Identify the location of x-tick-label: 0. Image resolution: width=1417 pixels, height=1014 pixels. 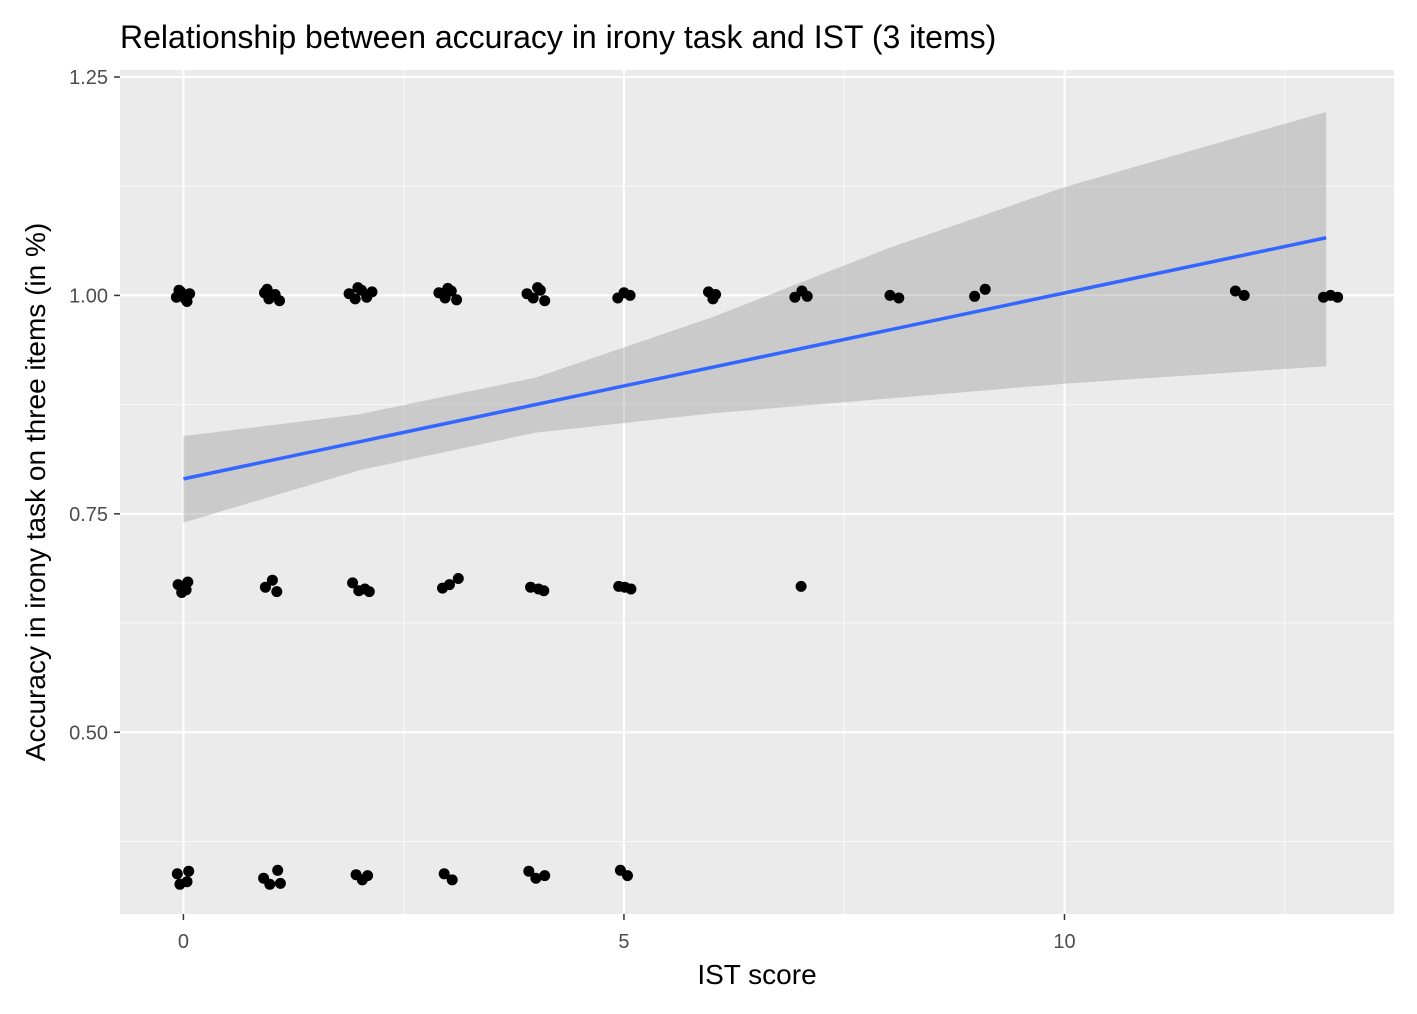
(183, 942).